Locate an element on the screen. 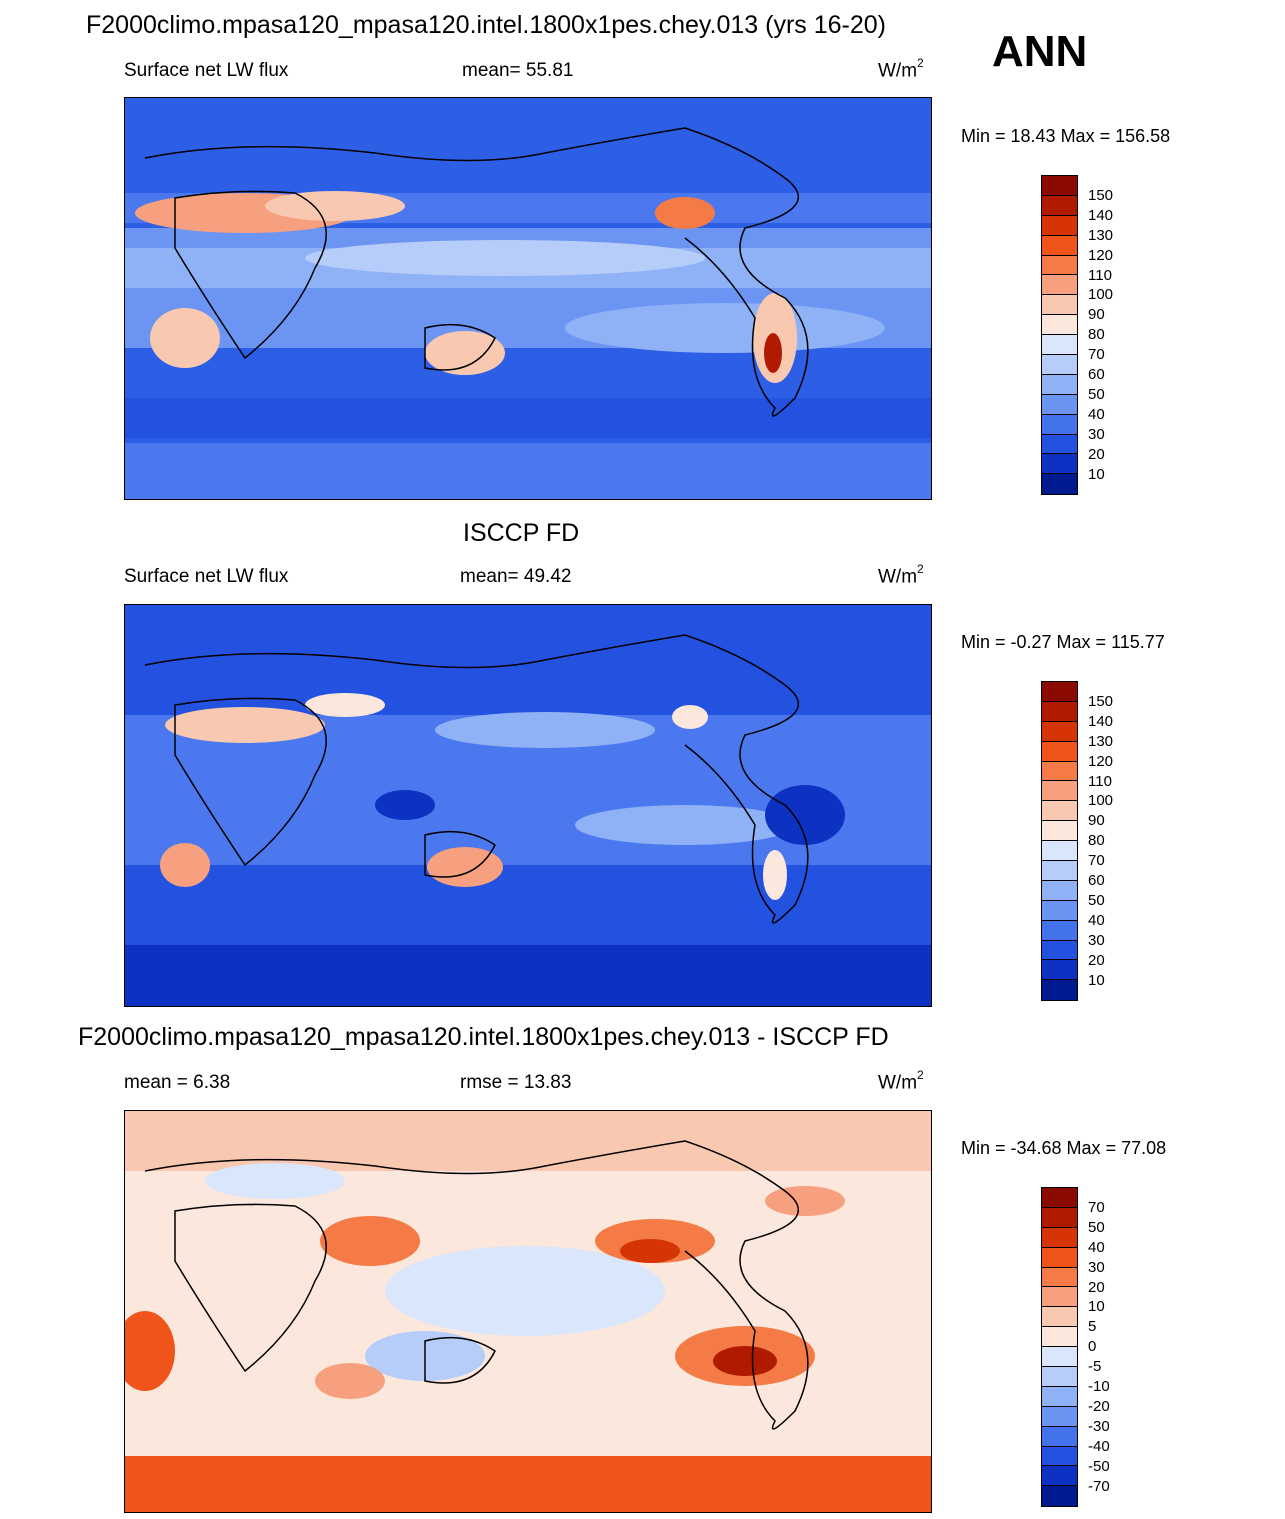 This screenshot has height=1519, width=1285. season-label: ANN is located at coordinates (1040, 51).